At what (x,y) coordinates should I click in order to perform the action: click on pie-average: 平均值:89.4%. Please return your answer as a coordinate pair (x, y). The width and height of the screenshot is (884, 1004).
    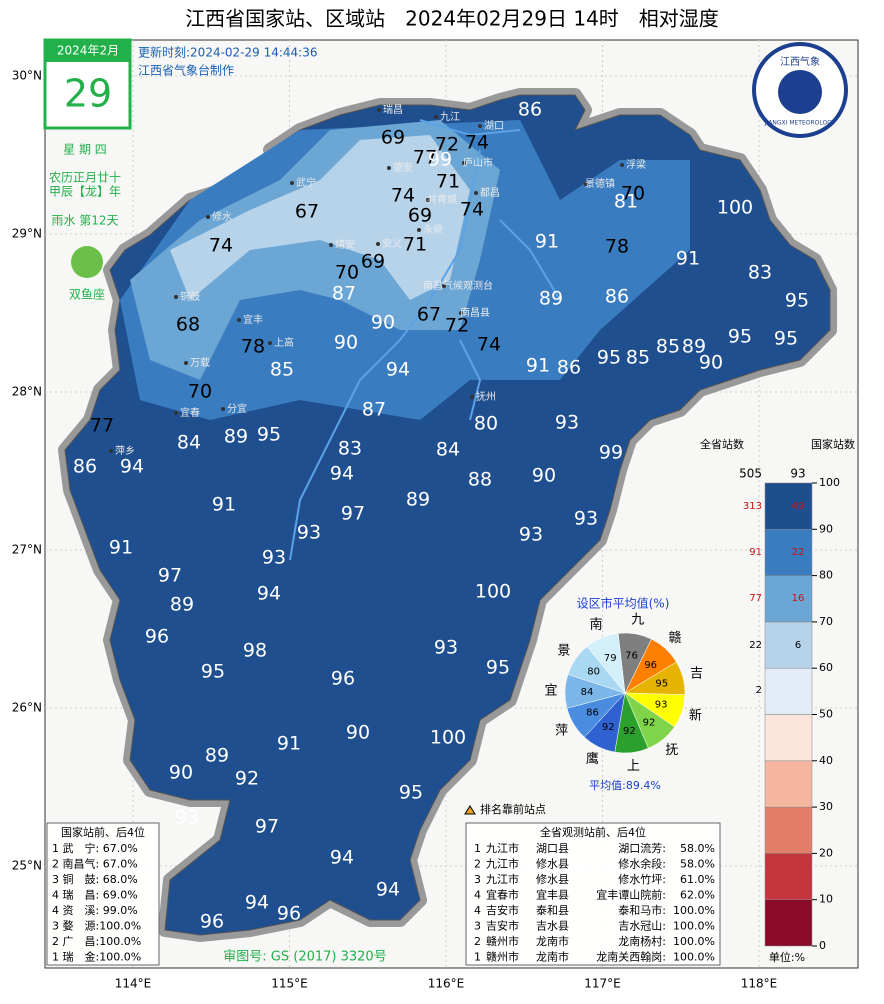
    Looking at the image, I should click on (625, 785).